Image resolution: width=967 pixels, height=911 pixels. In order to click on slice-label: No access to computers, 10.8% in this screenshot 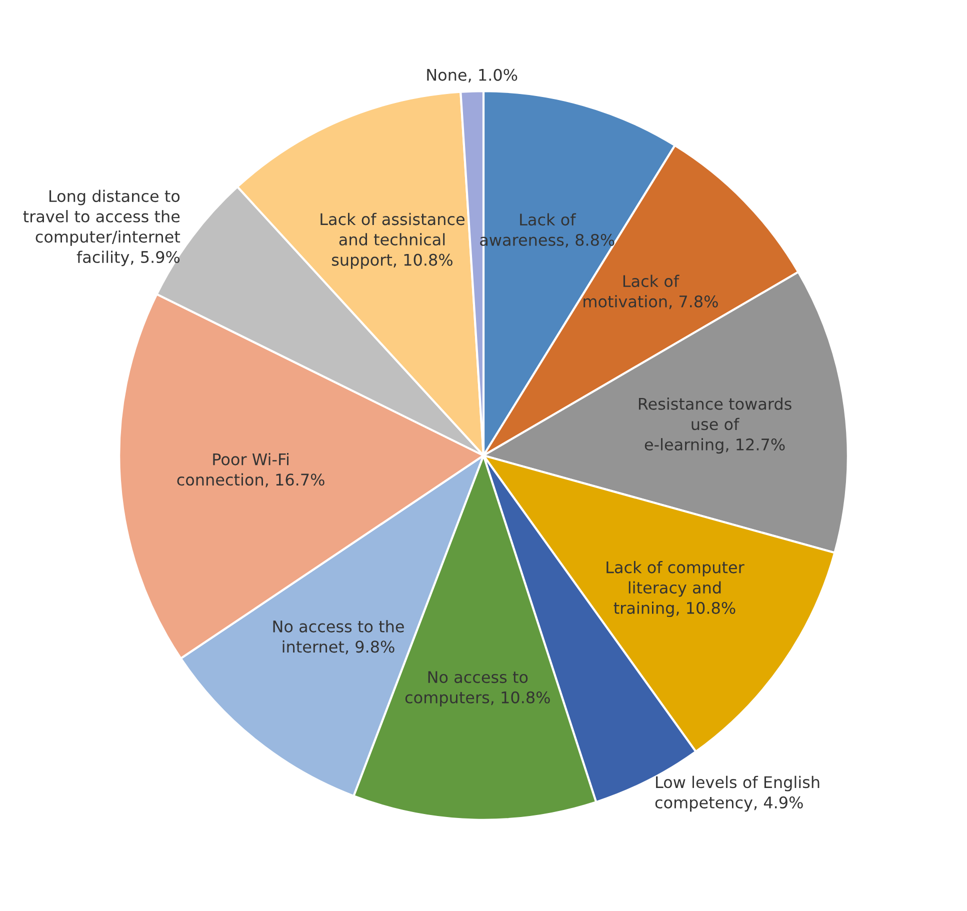, I will do `click(477, 689)`.